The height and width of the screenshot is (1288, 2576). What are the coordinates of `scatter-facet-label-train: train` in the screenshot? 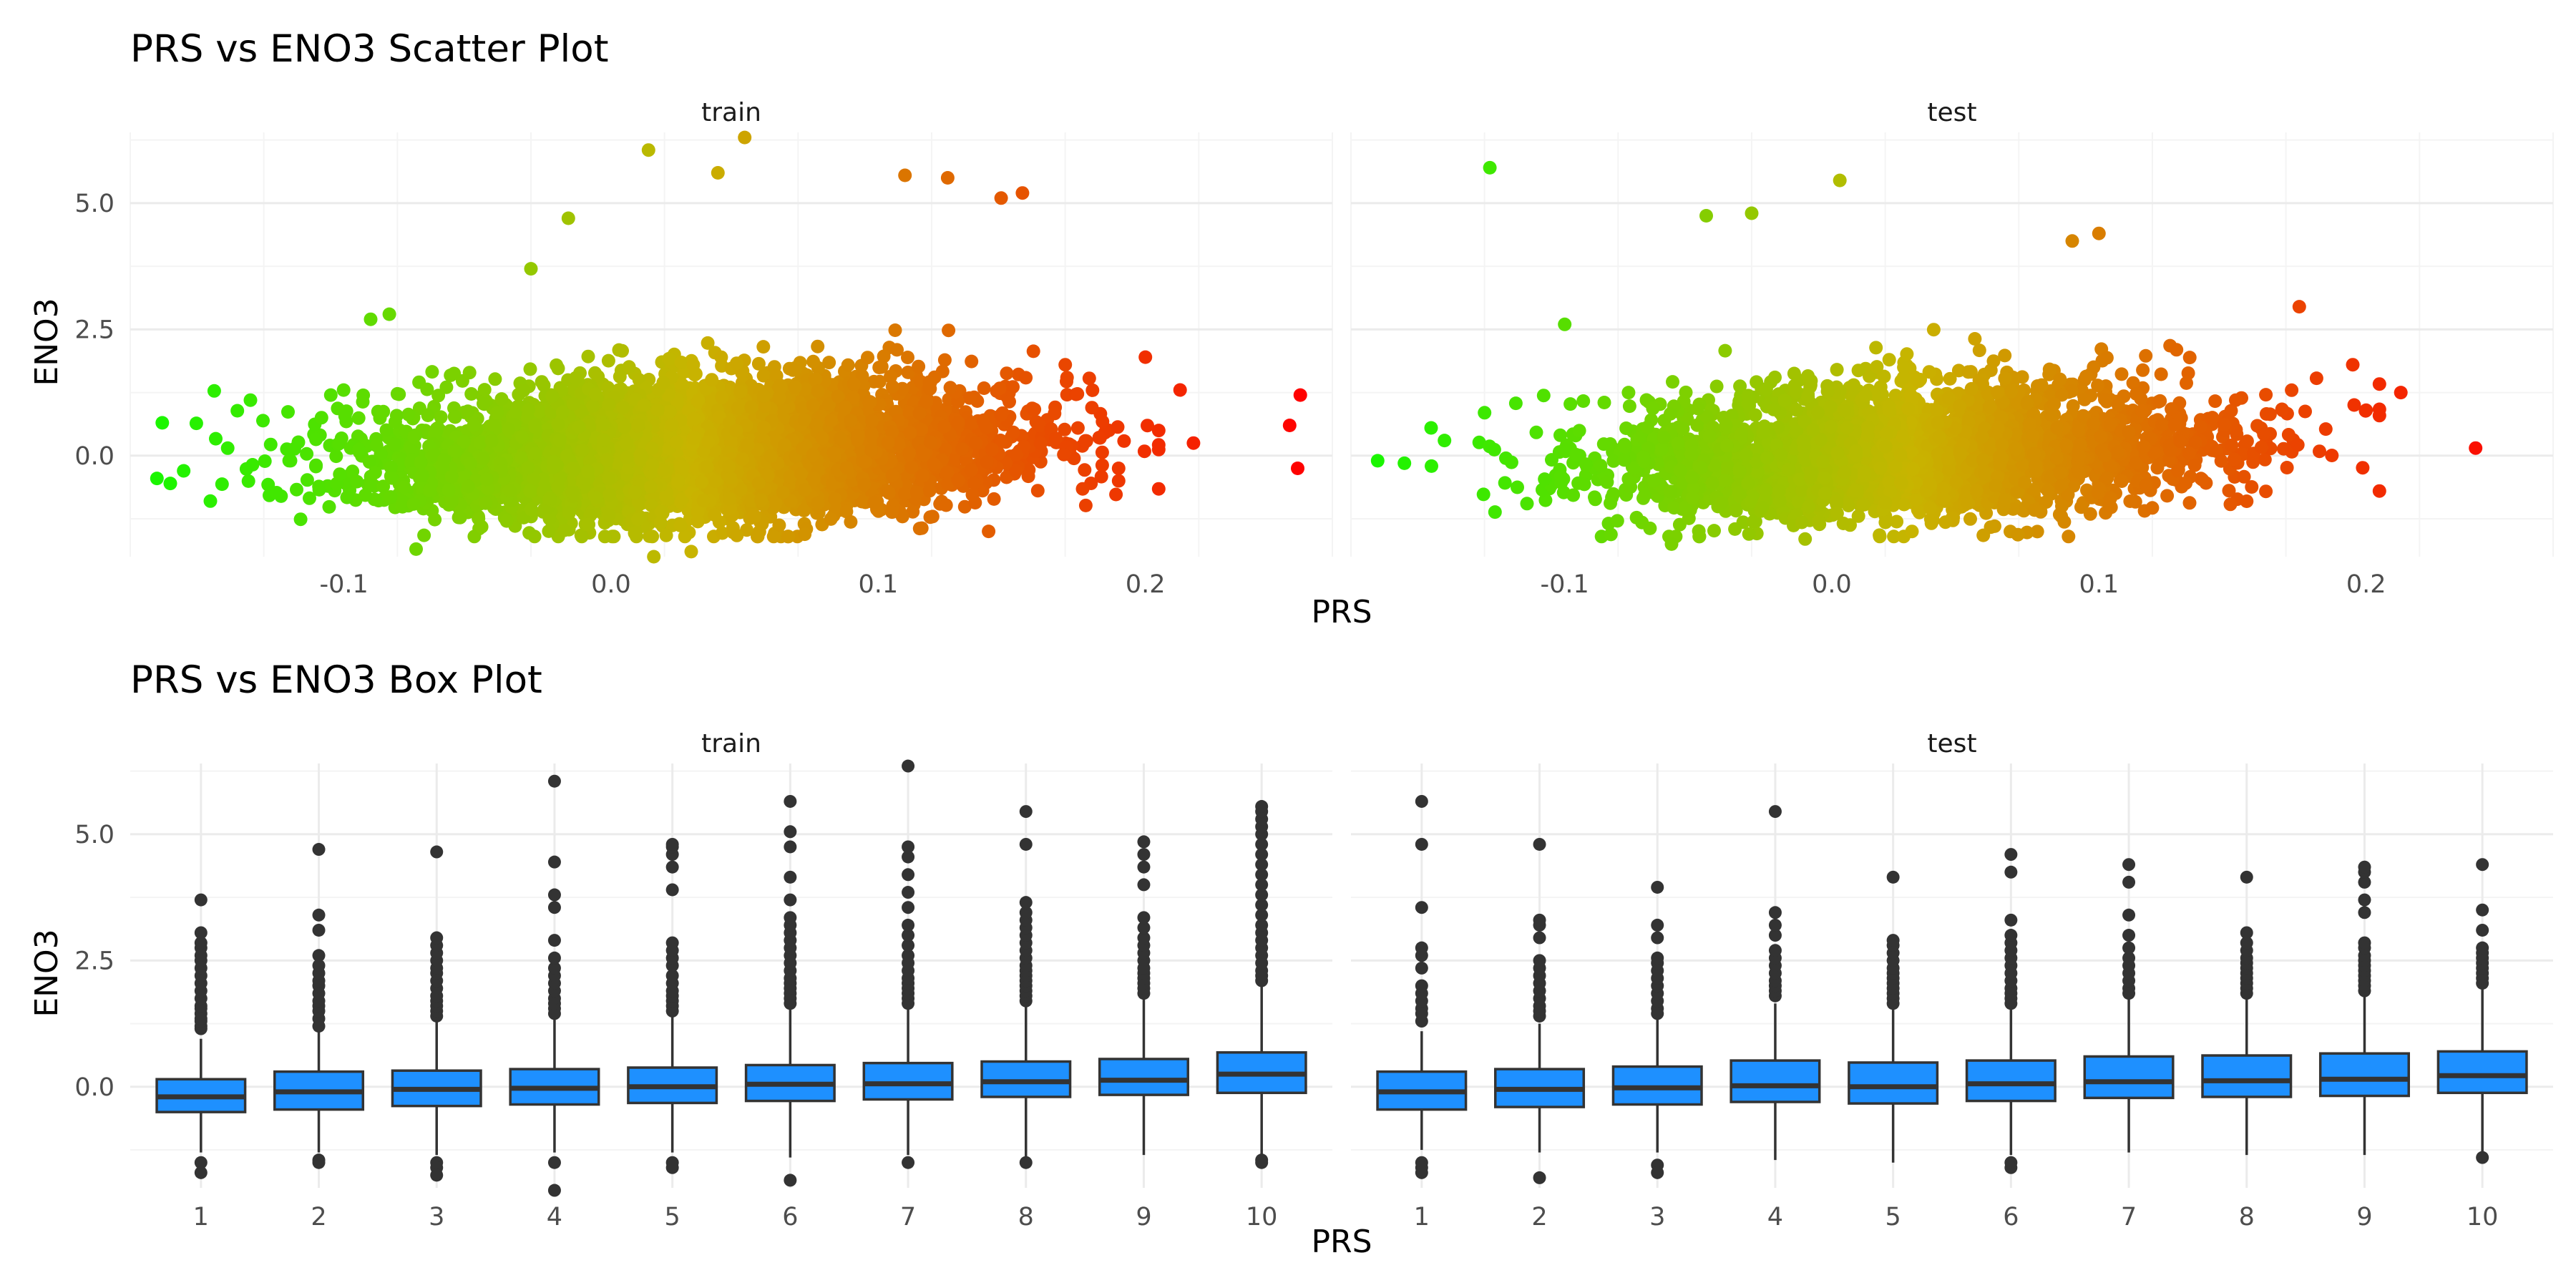 It's located at (731, 112).